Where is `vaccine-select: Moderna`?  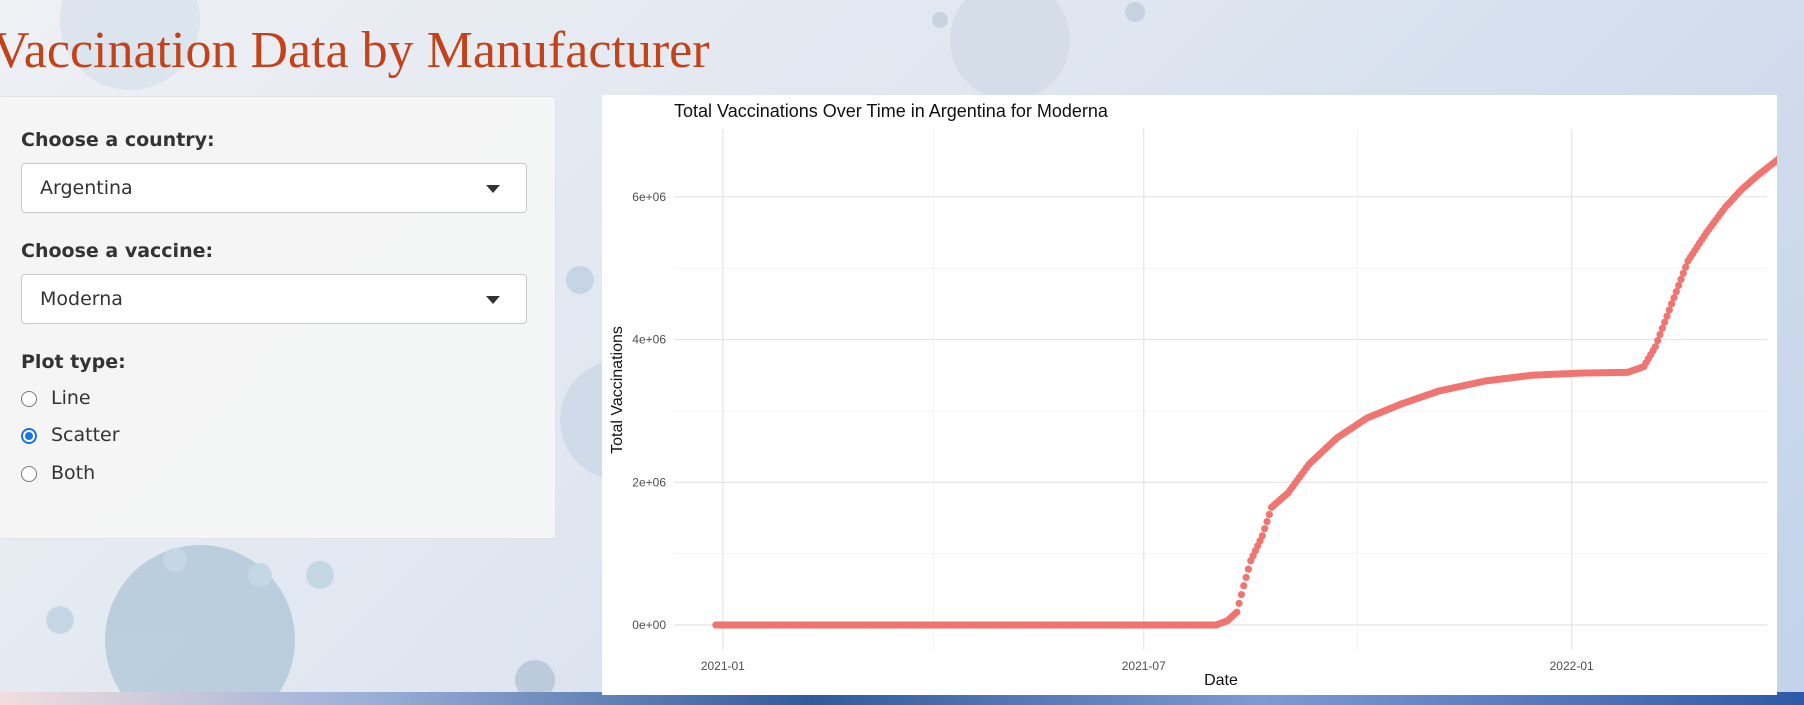
vaccine-select: Moderna is located at coordinates (274, 299).